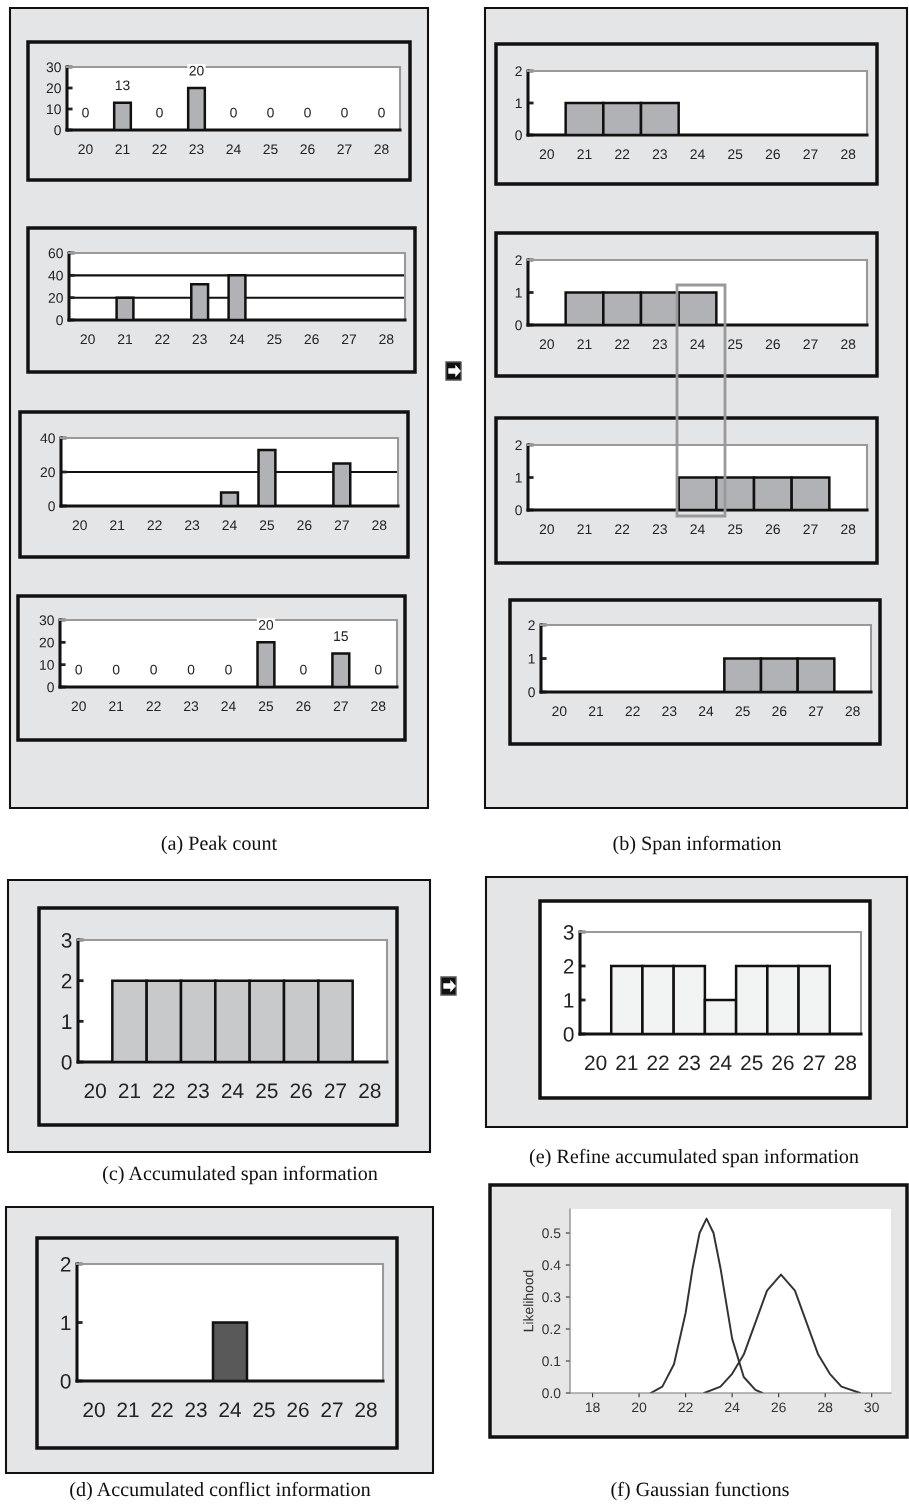 The width and height of the screenshot is (909, 1506). I want to click on y-tick-label: 0.1, so click(551, 1361).